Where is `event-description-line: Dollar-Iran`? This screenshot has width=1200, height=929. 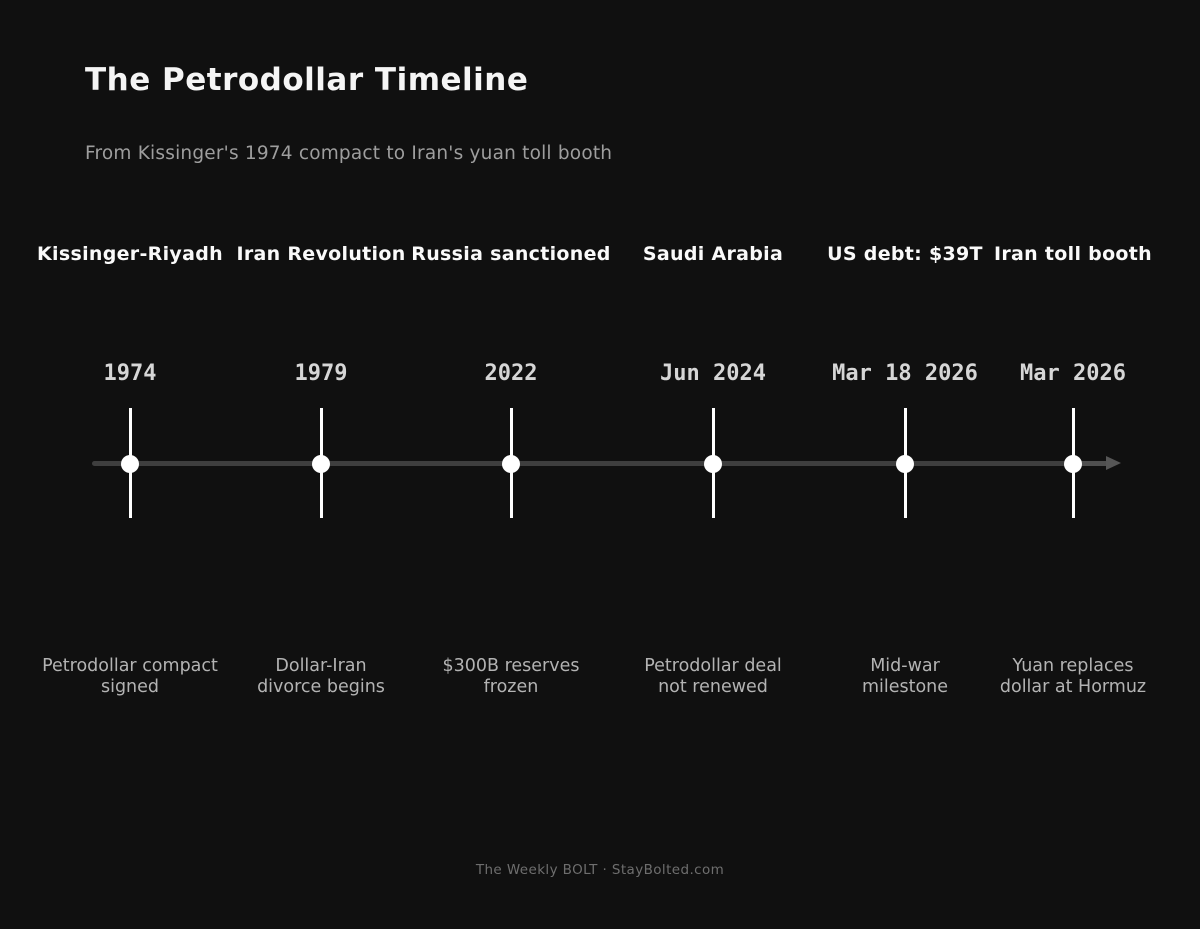
event-description-line: Dollar-Iran is located at coordinates (321, 666).